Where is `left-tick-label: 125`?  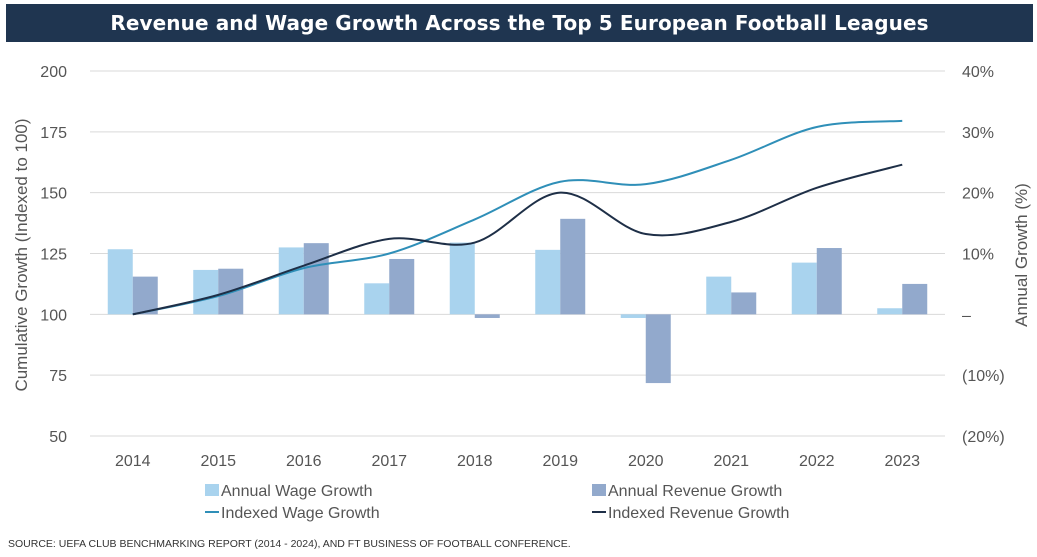
left-tick-label: 125 is located at coordinates (53, 255).